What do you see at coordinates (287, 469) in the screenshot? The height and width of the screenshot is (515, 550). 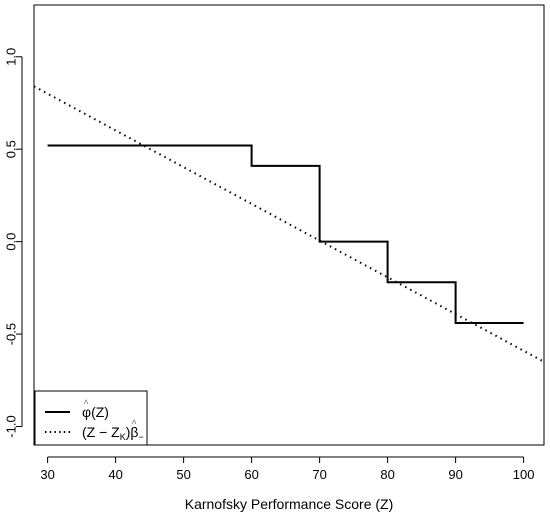 I see `x-axis: 30 40 50 60 70 80 90 100` at bounding box center [287, 469].